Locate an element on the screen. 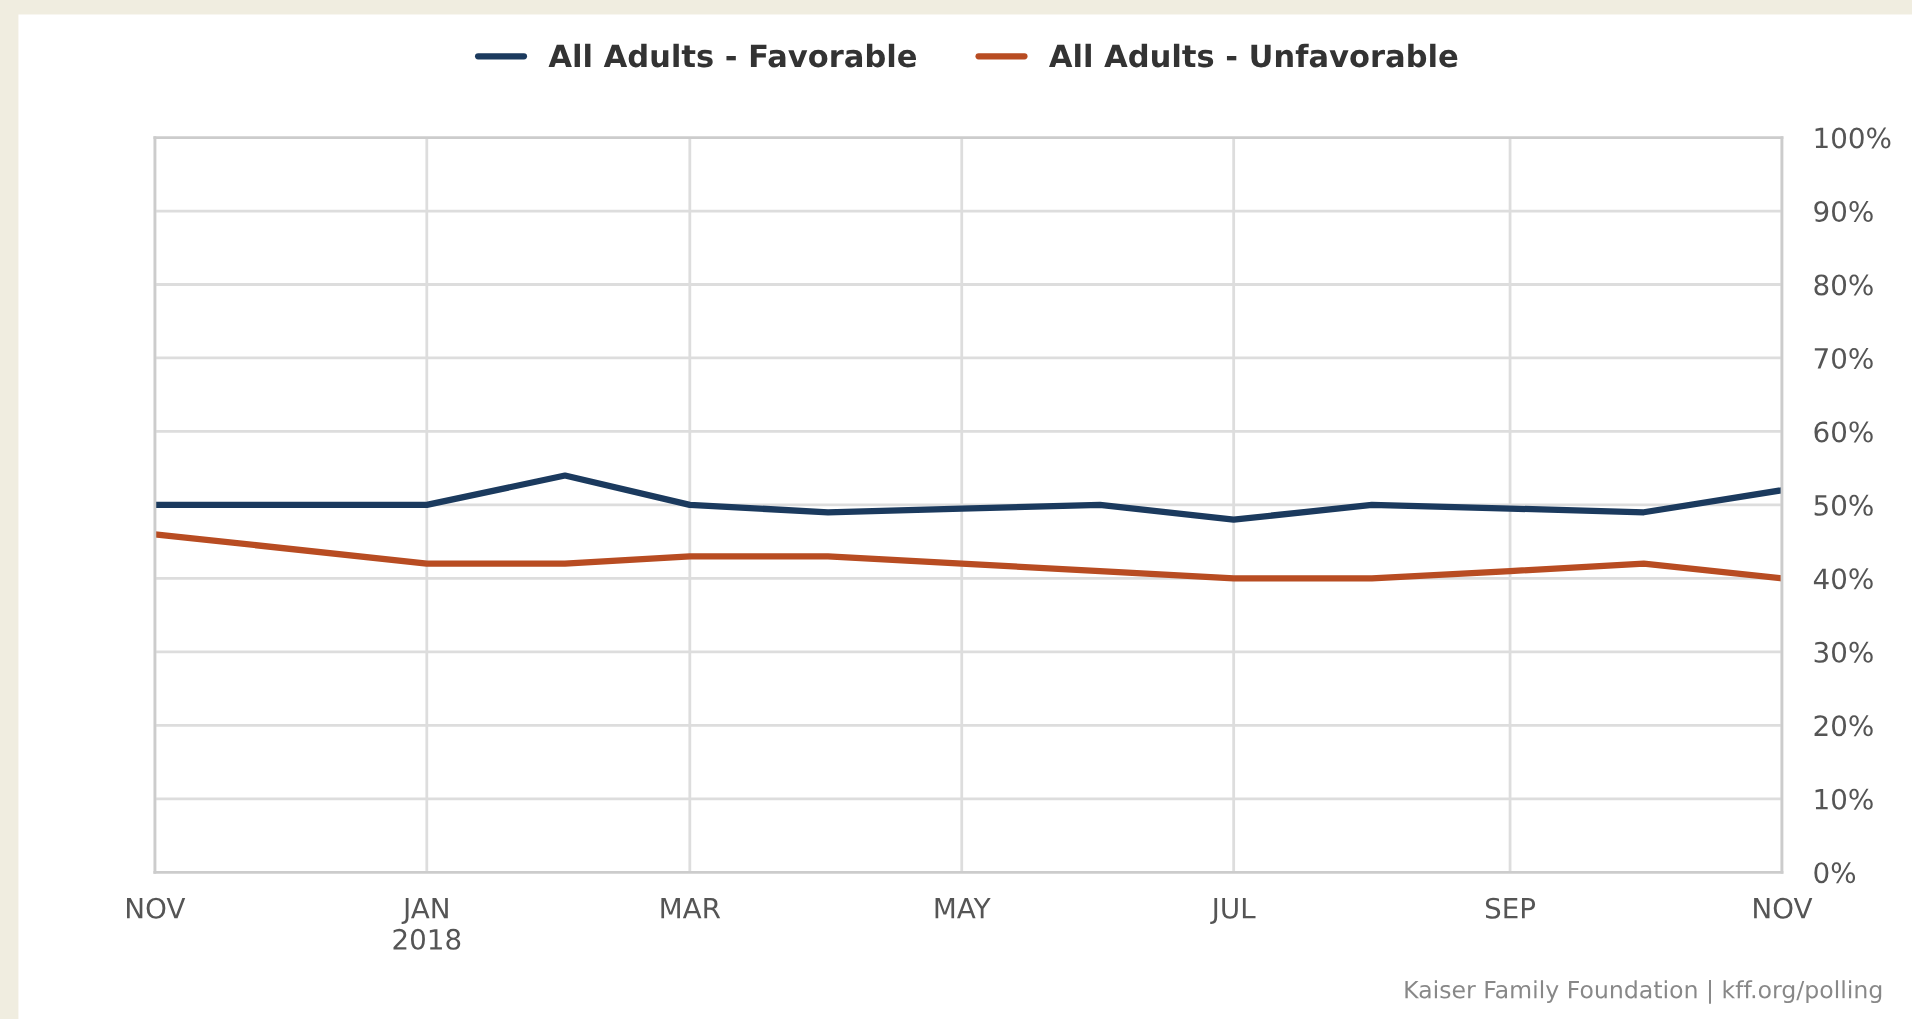 This screenshot has height=1019, width=1912. y-tick-label: 20% is located at coordinates (1843, 726).